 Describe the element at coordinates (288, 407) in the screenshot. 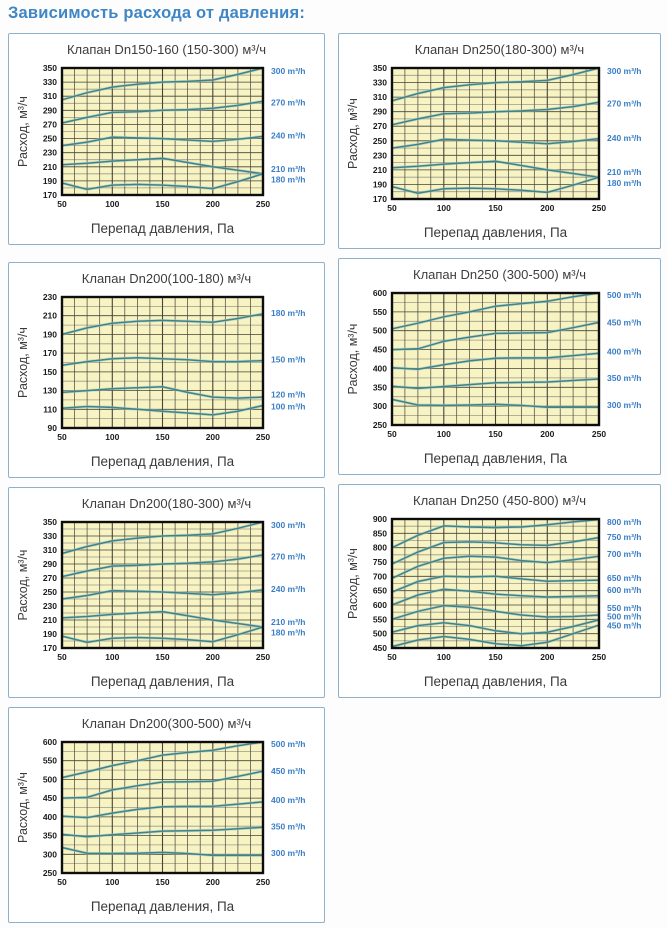

I see `series-label: 100 m³/h` at that location.